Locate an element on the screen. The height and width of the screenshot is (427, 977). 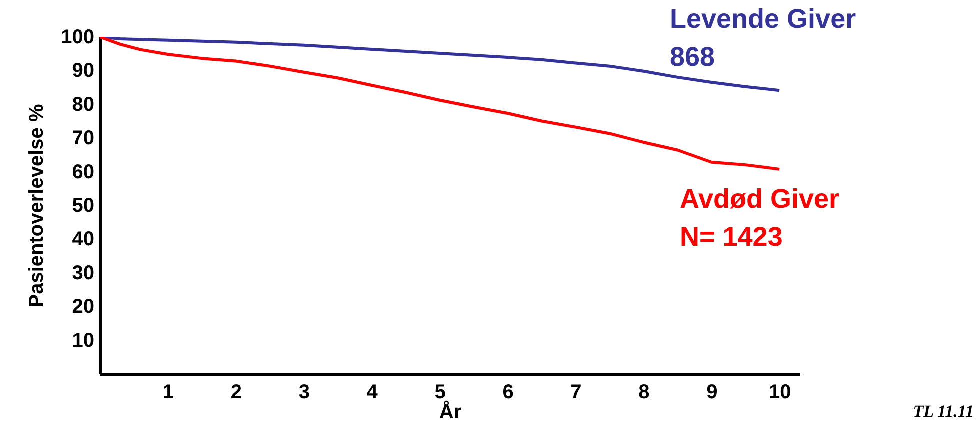
series-label: Levende Giver 868 is located at coordinates (763, 38).